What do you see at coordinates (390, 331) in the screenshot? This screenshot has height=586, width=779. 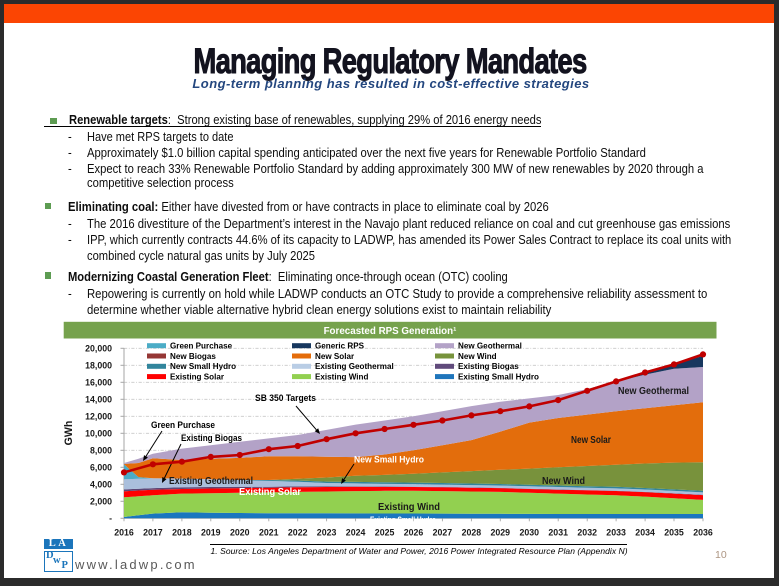 I see `svg-text: Forecasted RPS Generation¹` at bounding box center [390, 331].